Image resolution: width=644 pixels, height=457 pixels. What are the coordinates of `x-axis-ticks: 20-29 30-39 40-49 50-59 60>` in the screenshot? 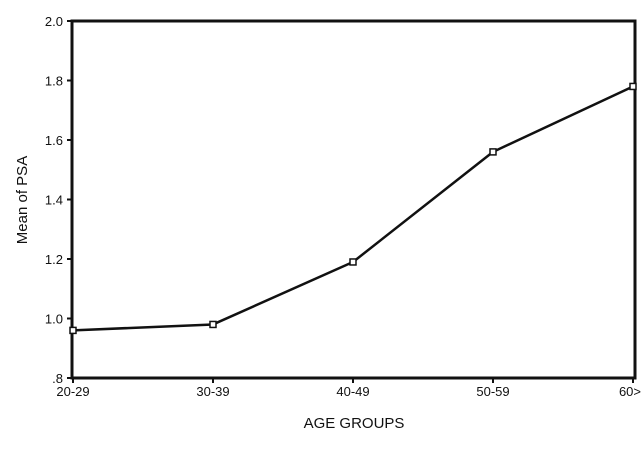 It's located at (348, 388).